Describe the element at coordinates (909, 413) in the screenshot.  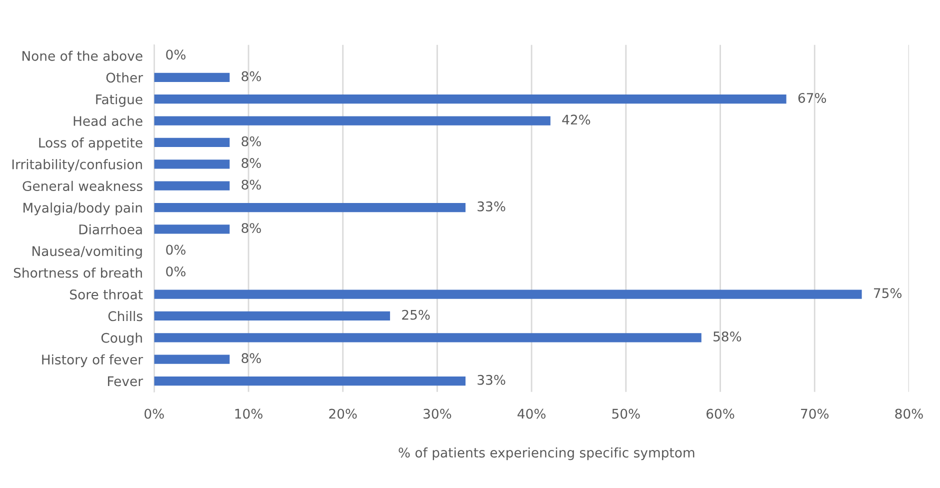
I see `x-tick-label: 80%` at that location.